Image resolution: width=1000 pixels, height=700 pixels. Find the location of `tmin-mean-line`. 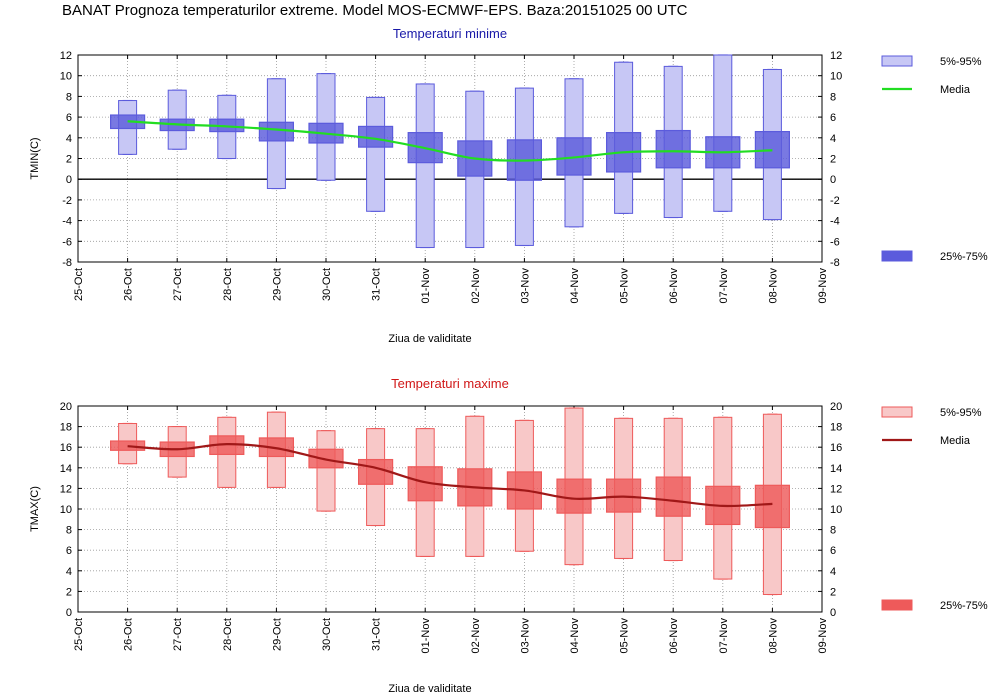

tmin-mean-line is located at coordinates (450, 141).